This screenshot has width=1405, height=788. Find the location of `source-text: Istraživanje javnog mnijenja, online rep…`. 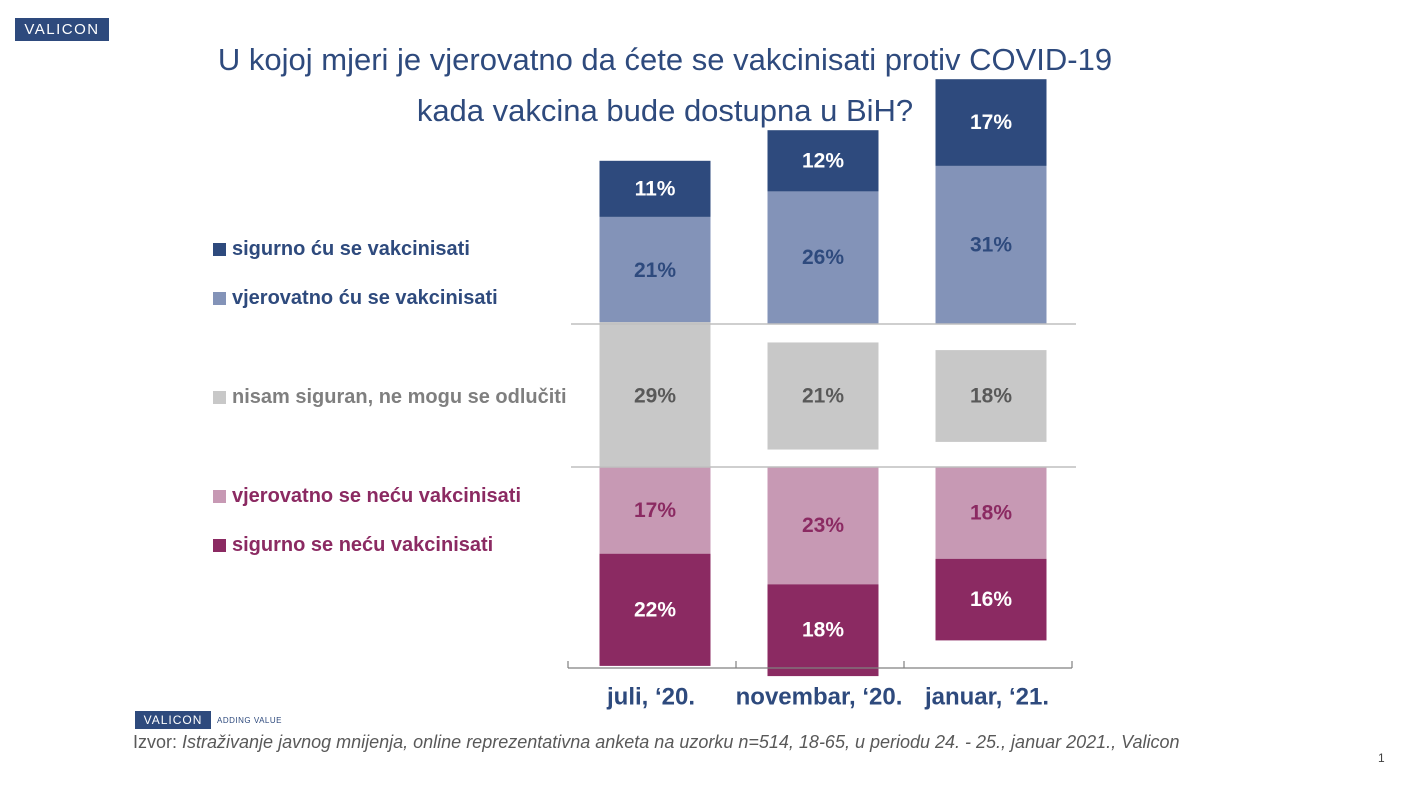

source-text: Istraživanje javnog mnijenja, online rep… is located at coordinates (681, 742).